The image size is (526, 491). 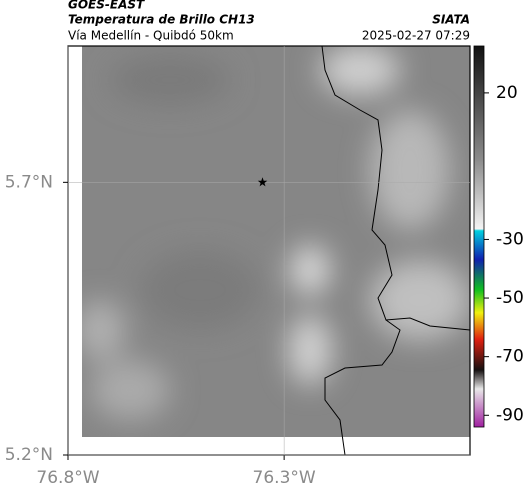 I want to click on brand: SIATA, so click(x=451, y=20).